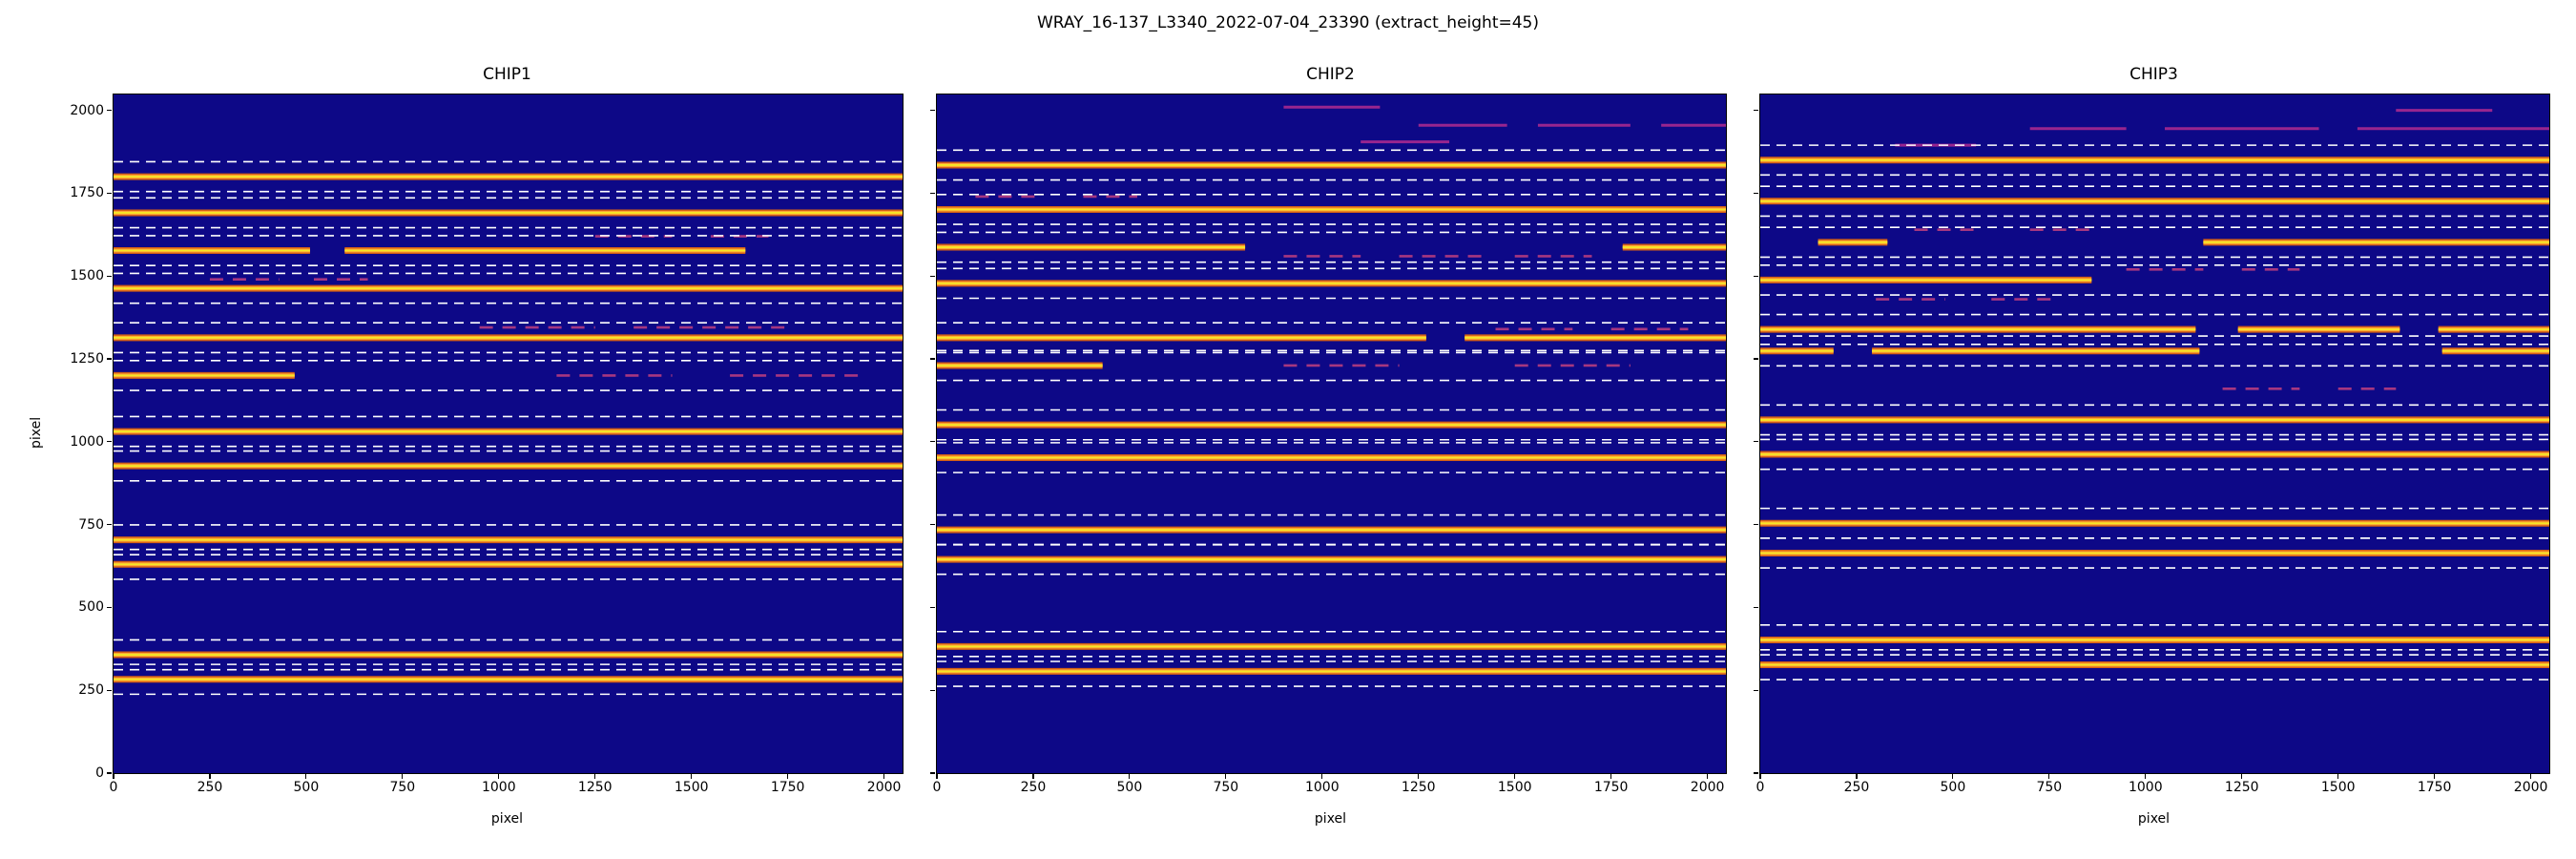 The image size is (2576, 859). Describe the element at coordinates (87, 193) in the screenshot. I see `y-tick-label: 1750` at that location.